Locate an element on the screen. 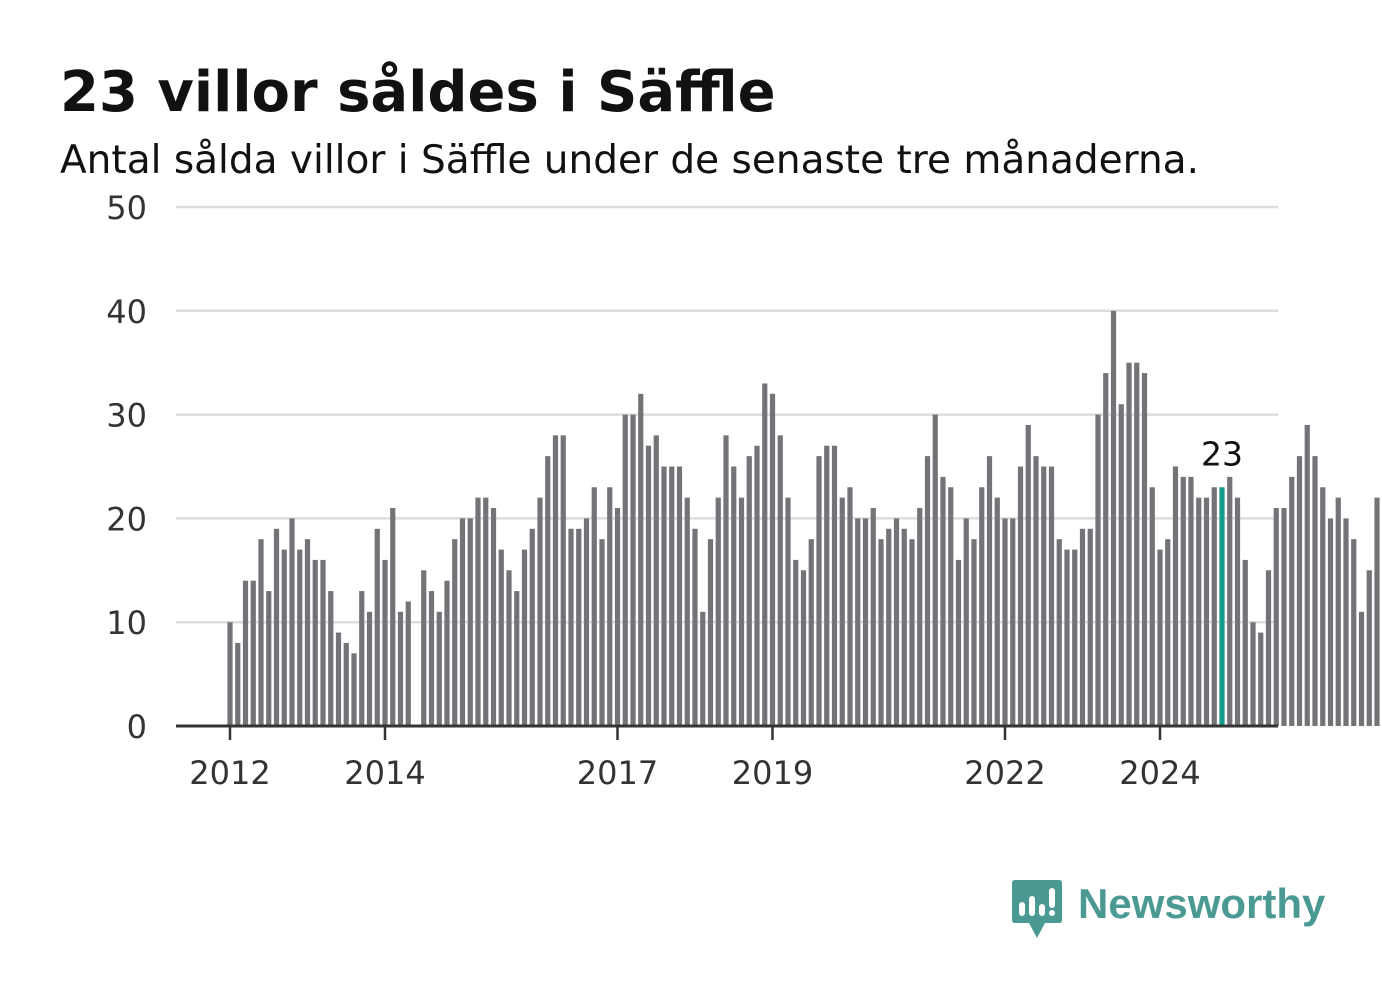  brand-name: Newsworthy is located at coordinates (1202, 903).